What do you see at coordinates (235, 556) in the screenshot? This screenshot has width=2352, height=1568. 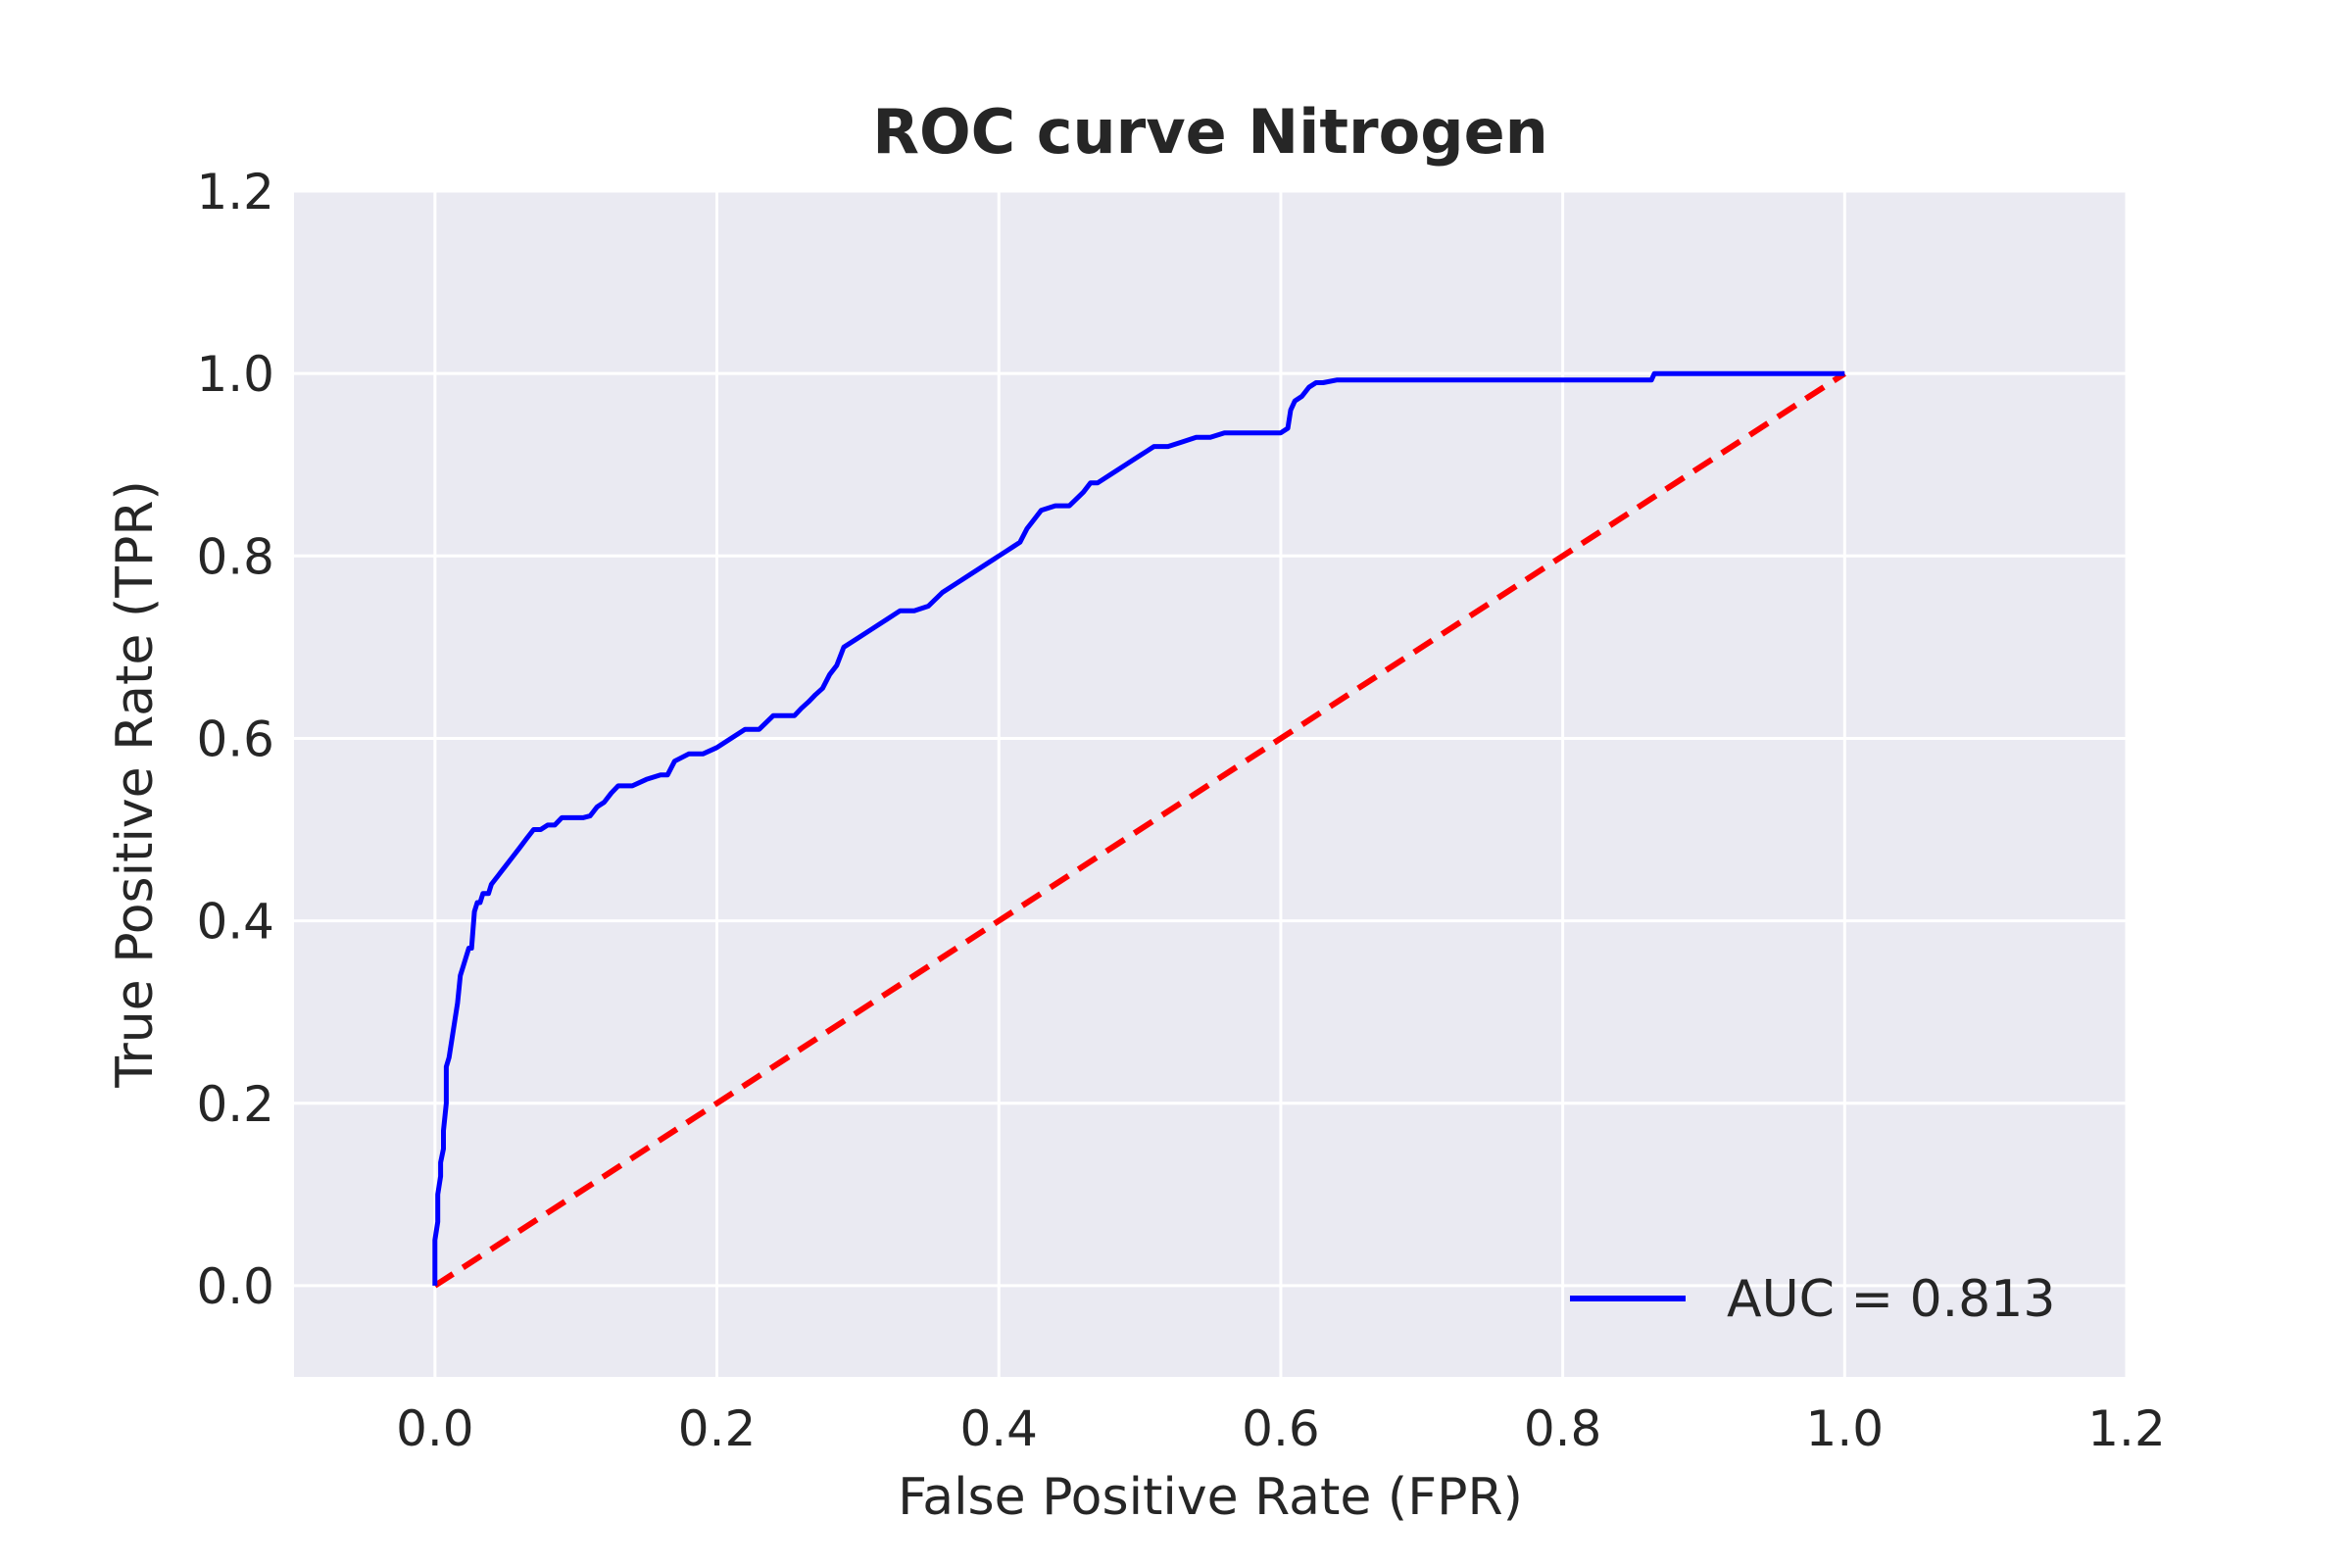 I see `y-tick-label-4: 0.8` at bounding box center [235, 556].